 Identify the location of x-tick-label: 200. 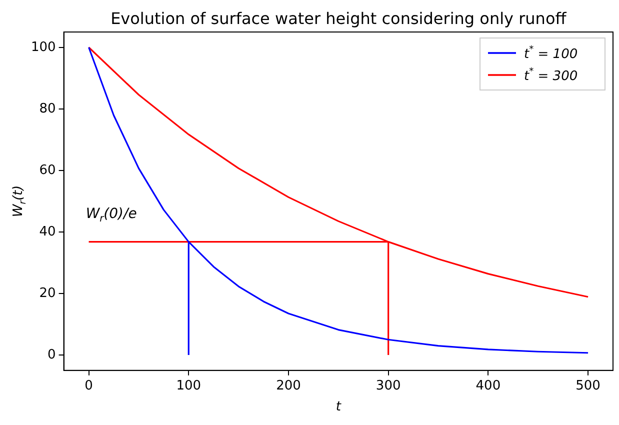
(288, 386).